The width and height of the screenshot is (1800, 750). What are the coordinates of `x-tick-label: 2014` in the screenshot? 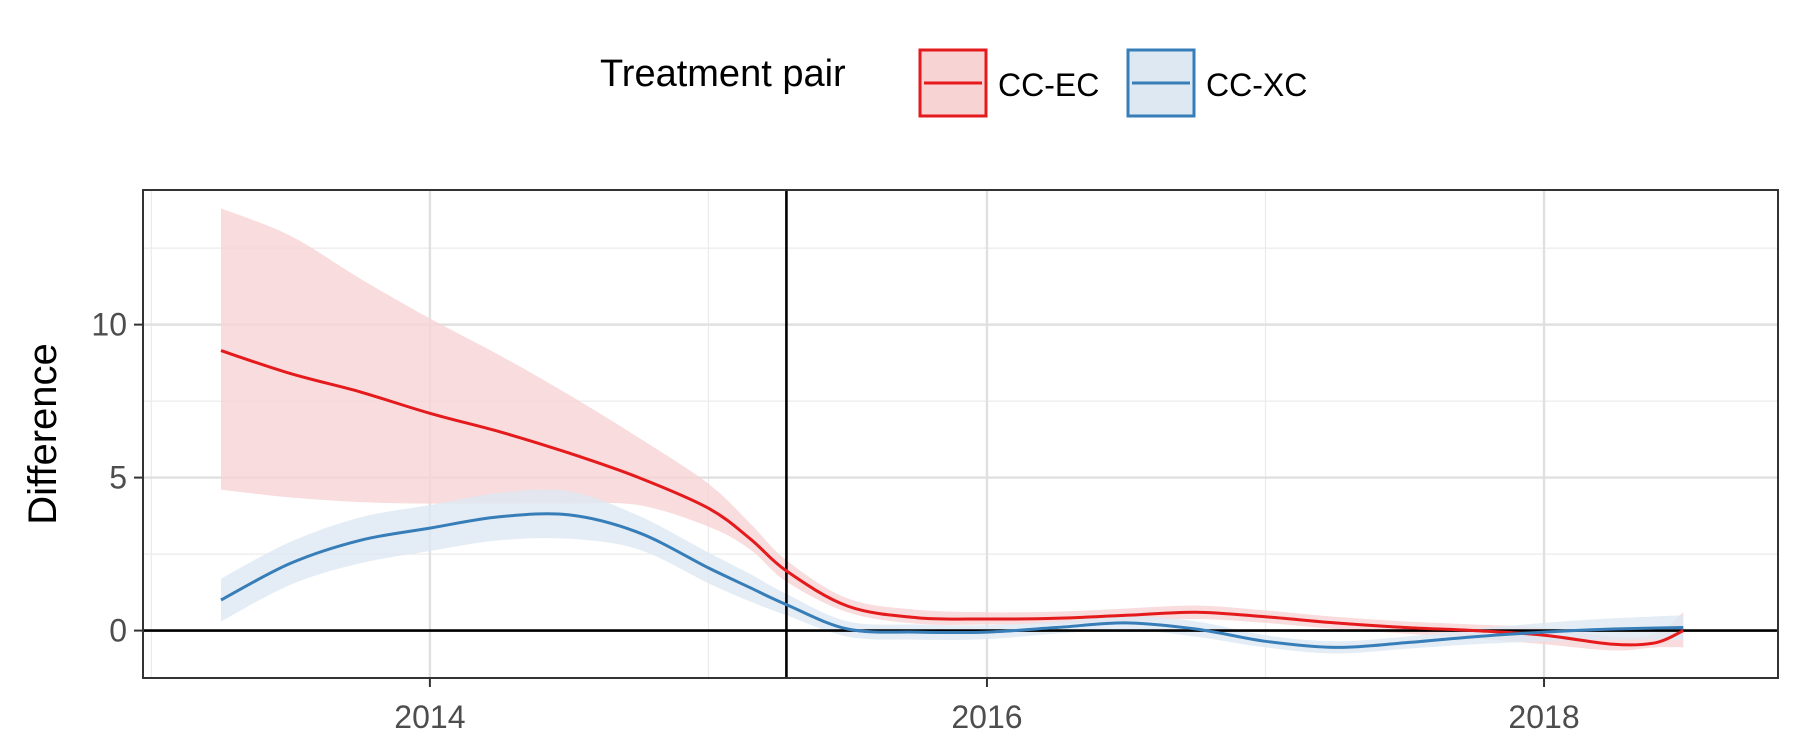 It's located at (429, 717).